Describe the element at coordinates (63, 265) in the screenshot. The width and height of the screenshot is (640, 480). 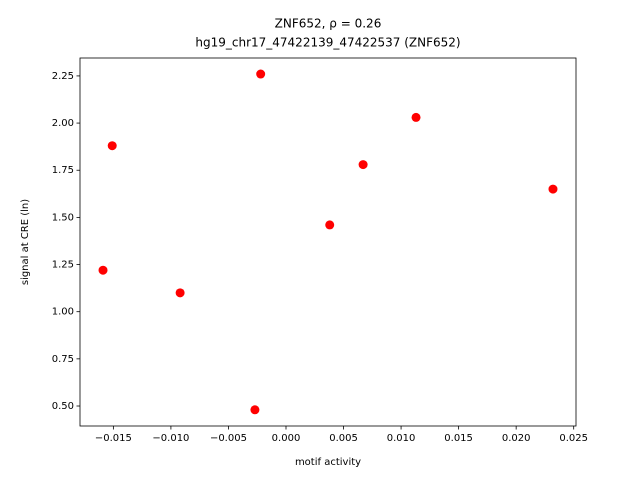
I see `y-tick-label: 1.25` at that location.